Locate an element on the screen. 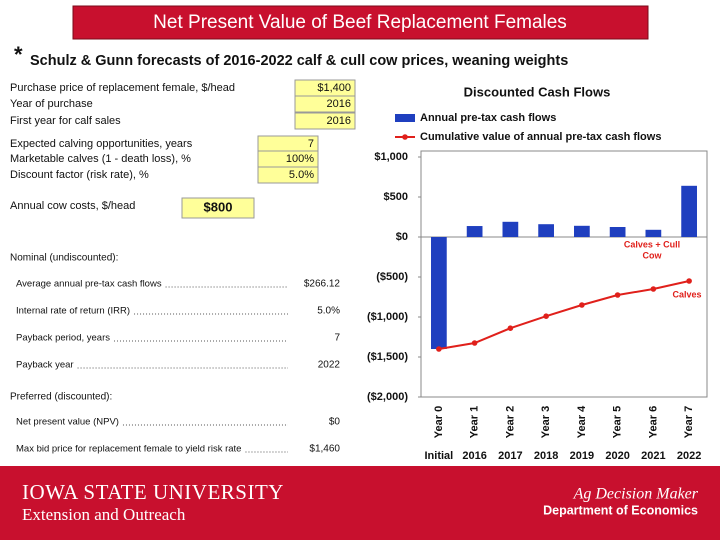 The height and width of the screenshot is (540, 720). y-tick-label: $0 is located at coordinates (402, 237).